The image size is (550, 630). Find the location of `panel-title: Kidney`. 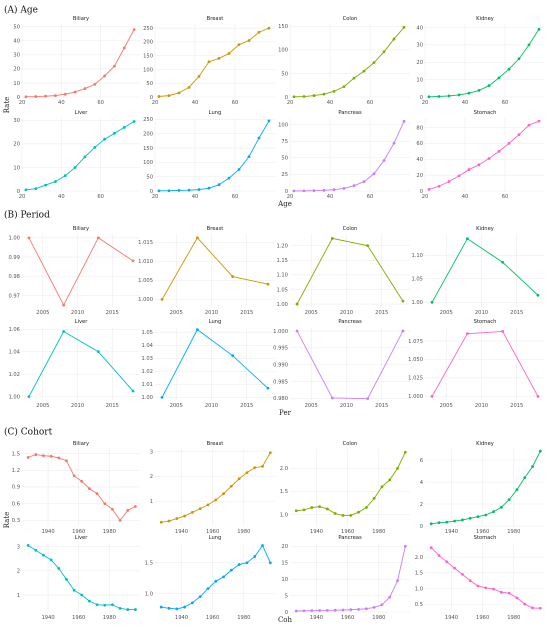

panel-title: Kidney is located at coordinates (485, 229).